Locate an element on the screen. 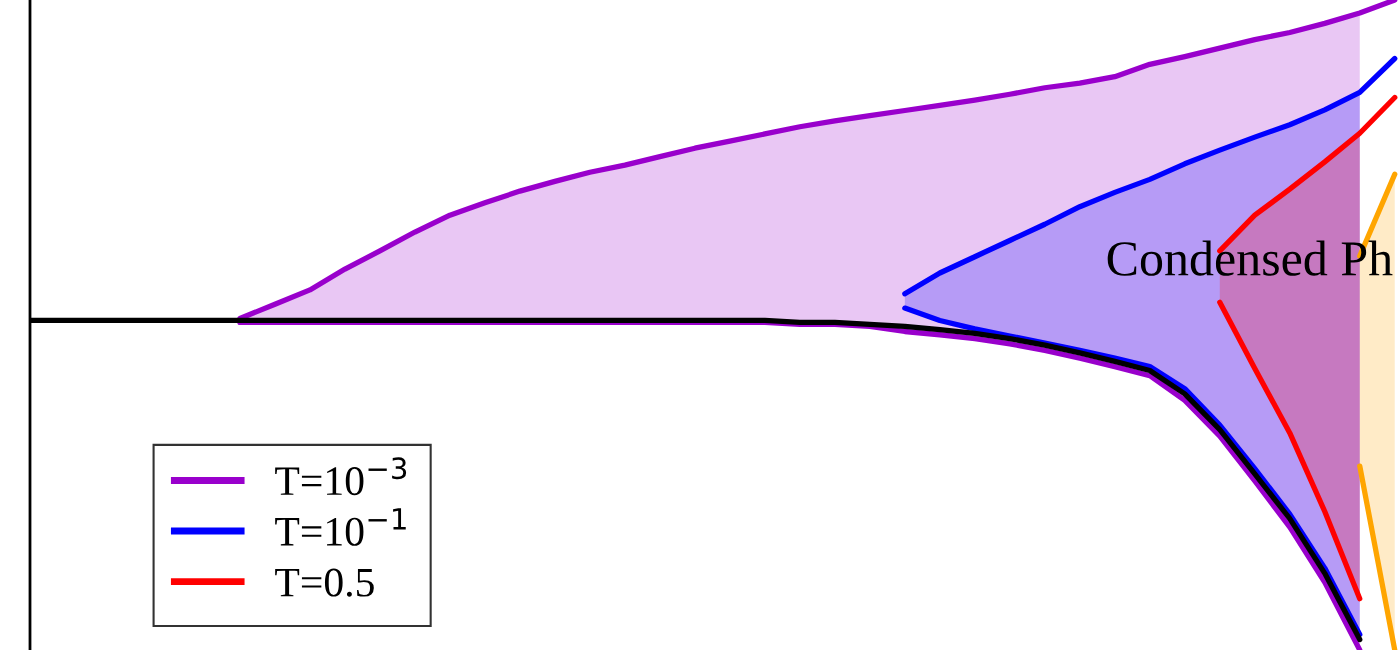 This screenshot has width=1400, height=650. legend-label: T=0.5 is located at coordinates (324, 582).